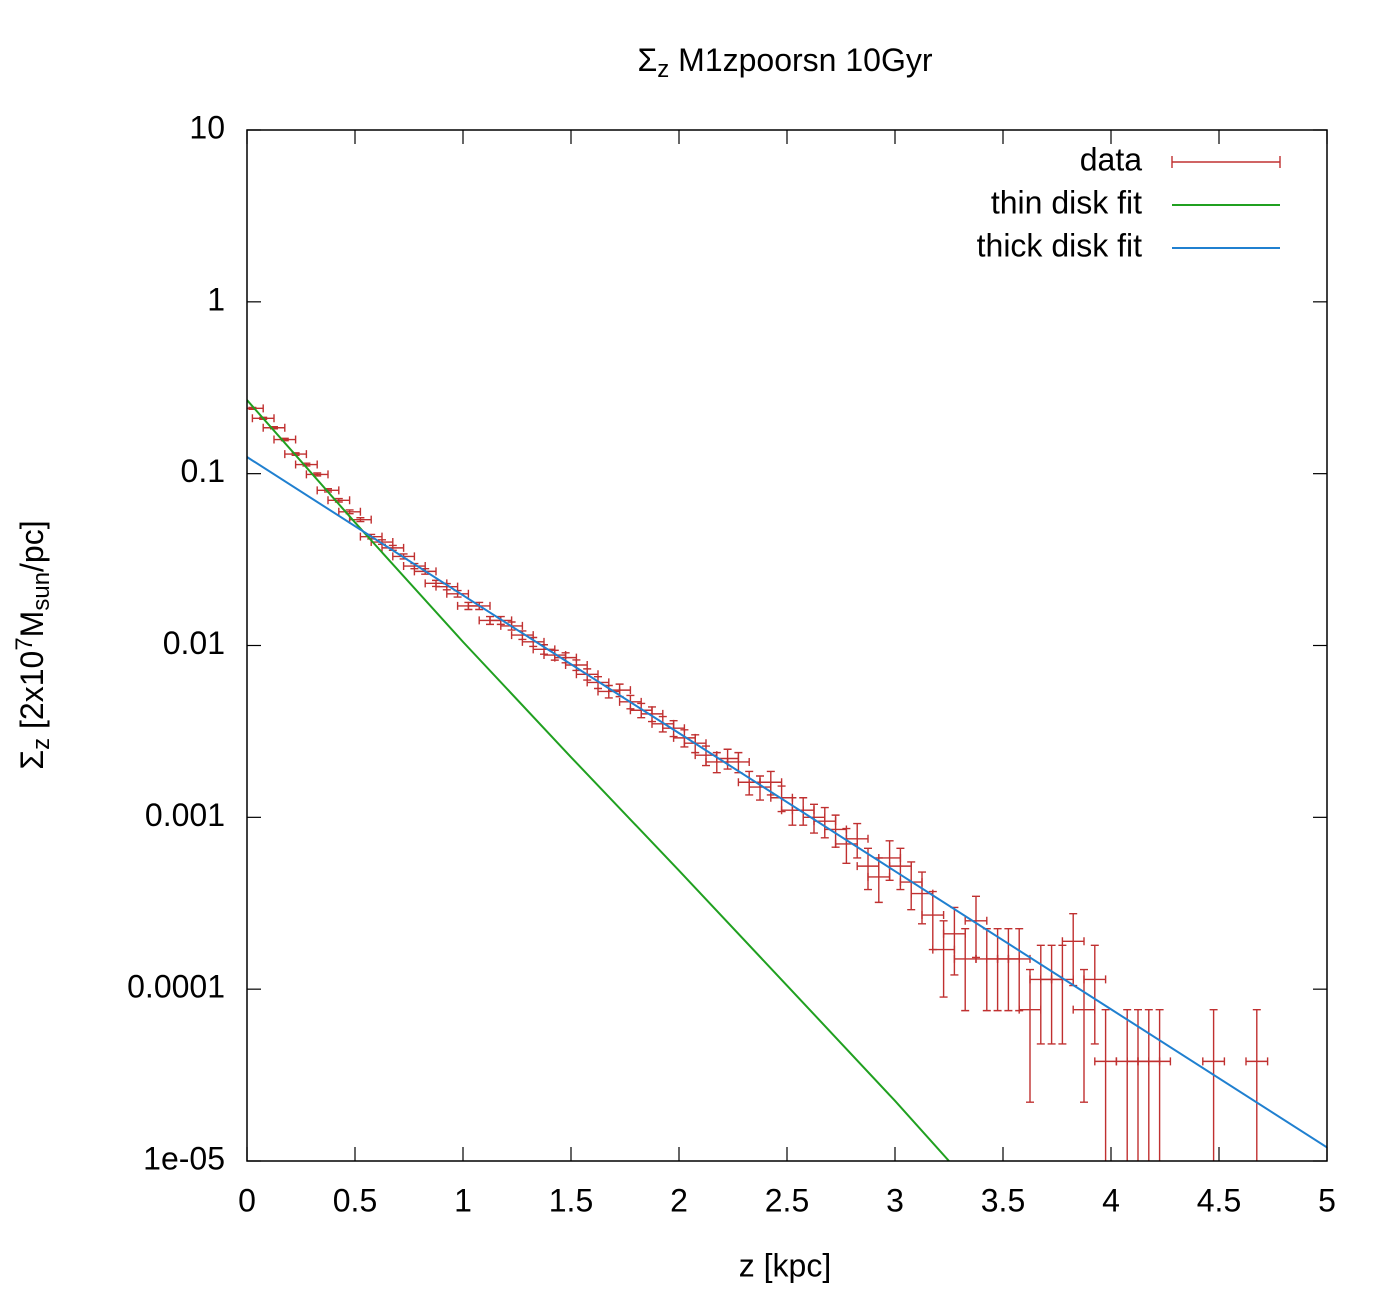 Image resolution: width=1400 pixels, height=1300 pixels. Describe the element at coordinates (216, 299) in the screenshot. I see `y-tick-label: 1` at that location.